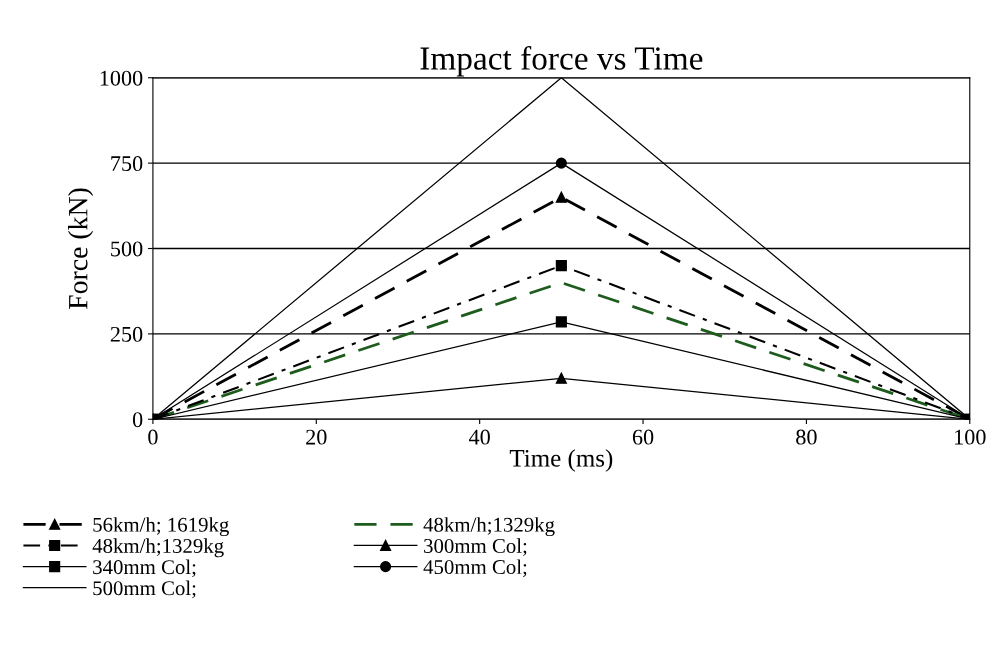  I want to click on legend-label: 340mm Col;, so click(144, 568).